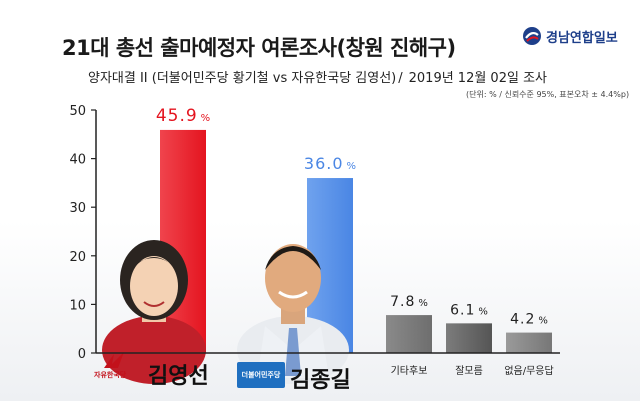 The image size is (640, 401). What do you see at coordinates (77, 111) in the screenshot?
I see `y-tick-label: 50` at bounding box center [77, 111].